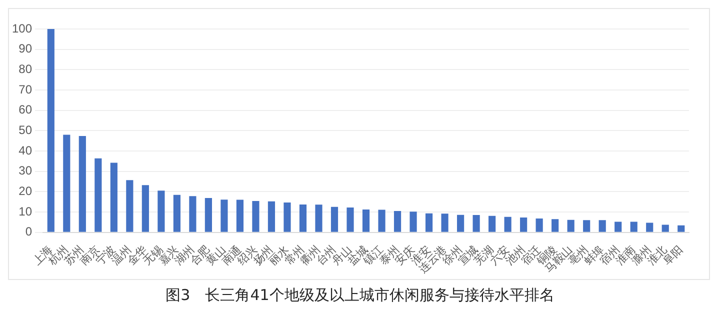 This screenshot has width=720, height=325. Describe the element at coordinates (25, 69) in the screenshot. I see `y-tick-label: 80` at that location.